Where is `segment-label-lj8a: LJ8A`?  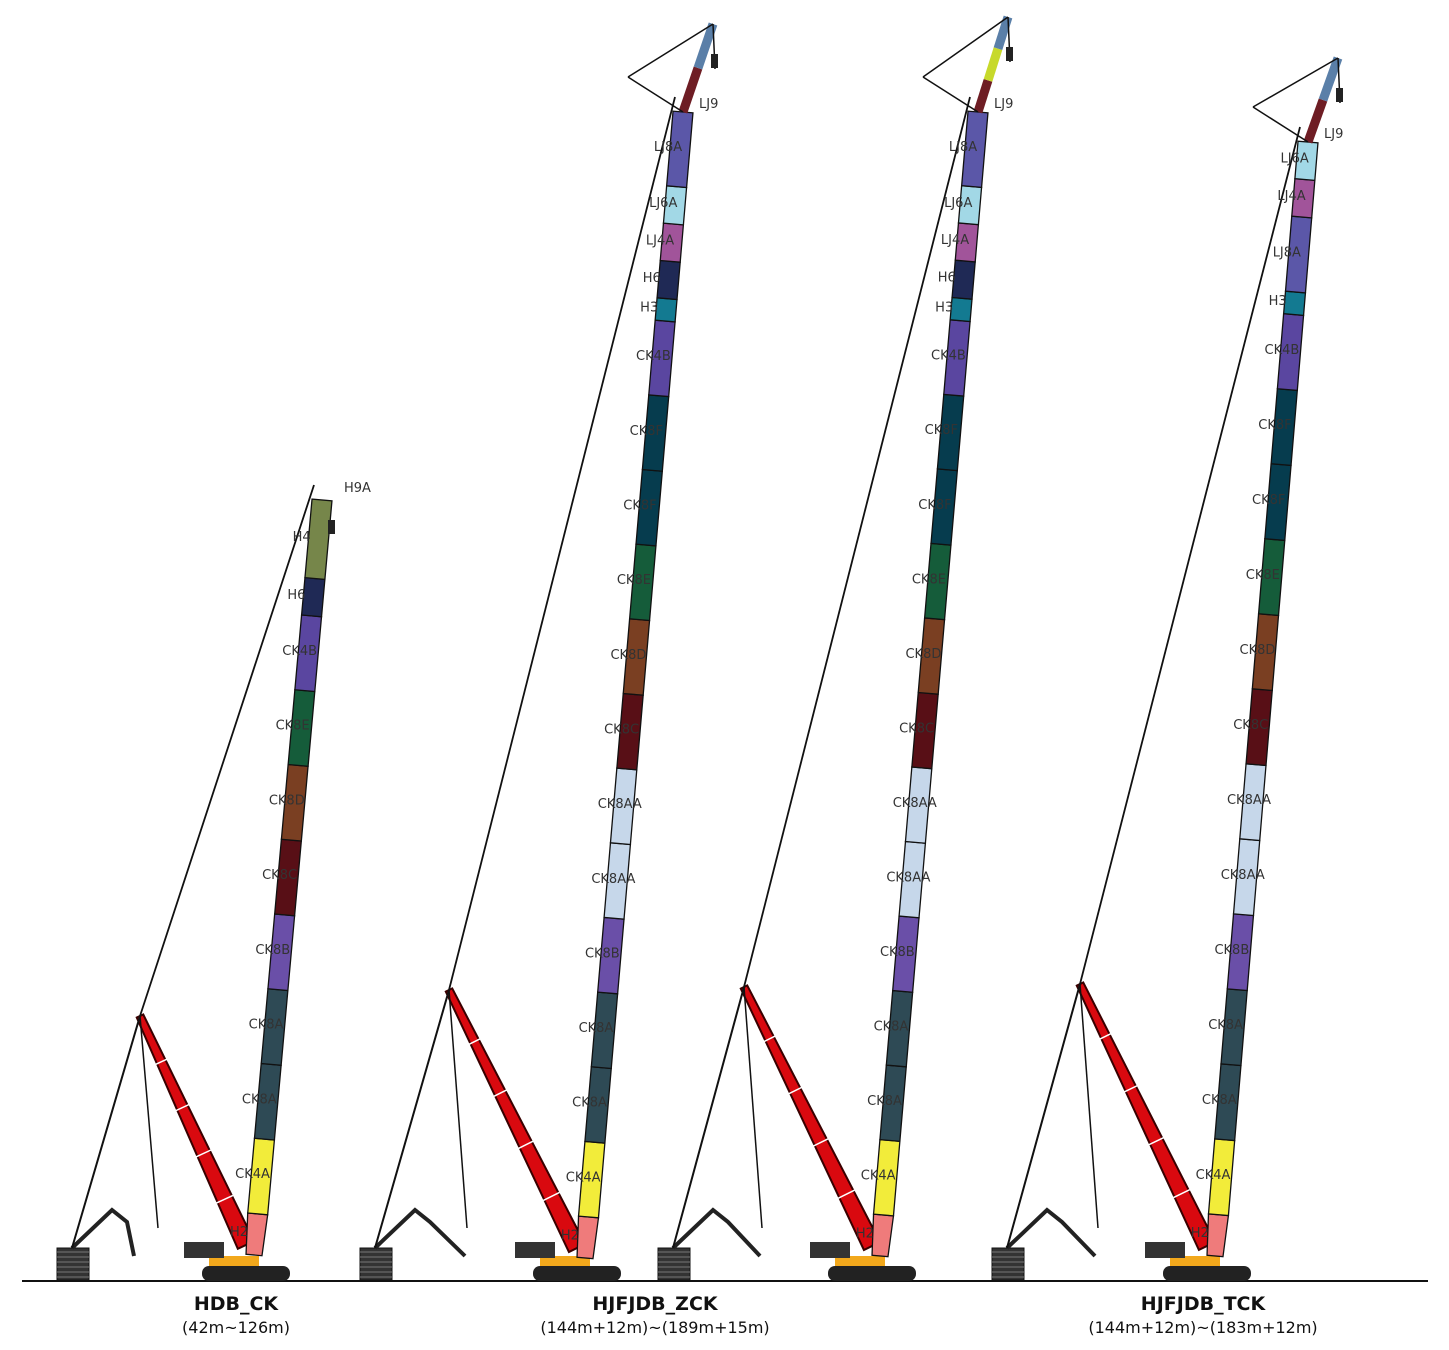 segment-label-lj8a: LJ8A is located at coordinates (963, 147).